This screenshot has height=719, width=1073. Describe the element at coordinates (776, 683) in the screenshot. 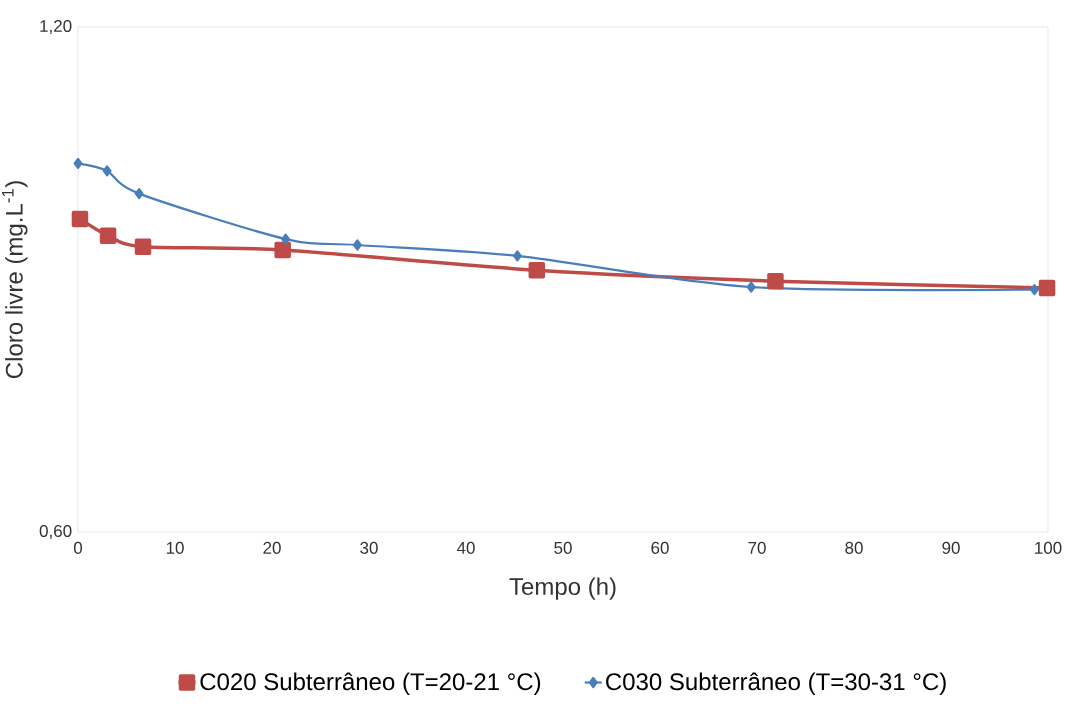

I see `legend-label: C030 Subterrâneo (T=30-31 °C)` at that location.